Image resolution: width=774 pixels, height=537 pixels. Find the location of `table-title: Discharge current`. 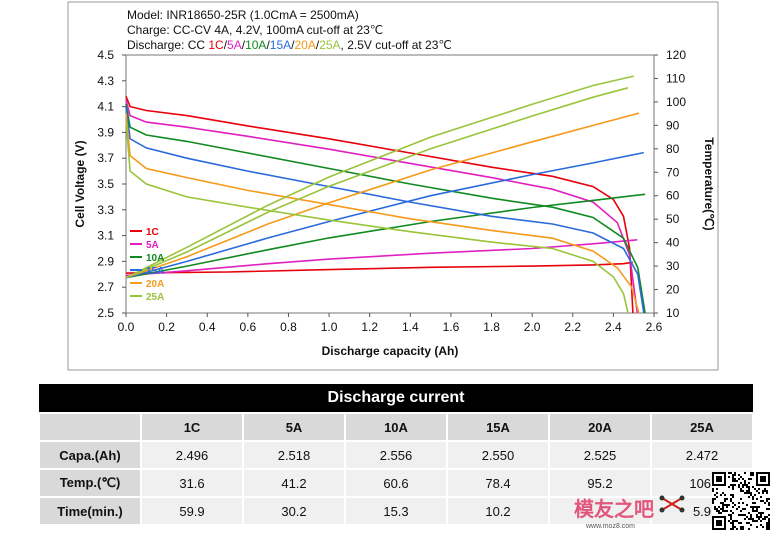

table-title: Discharge current is located at coordinates (396, 398).